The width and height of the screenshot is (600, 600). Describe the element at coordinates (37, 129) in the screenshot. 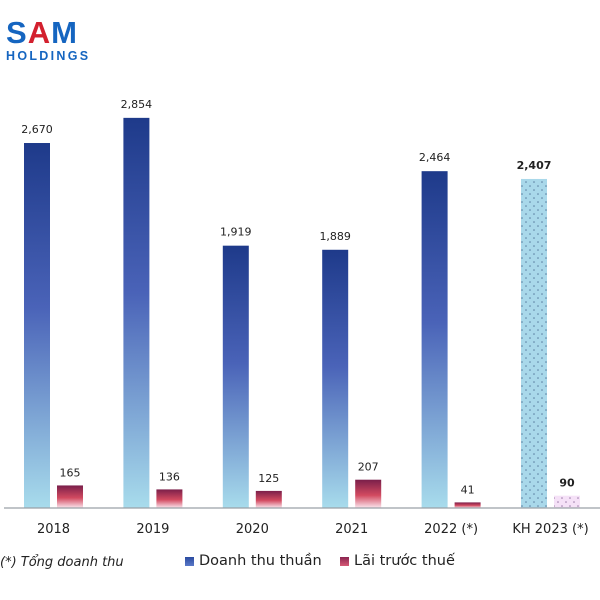

I see `revenue-label-0: 2,670` at that location.